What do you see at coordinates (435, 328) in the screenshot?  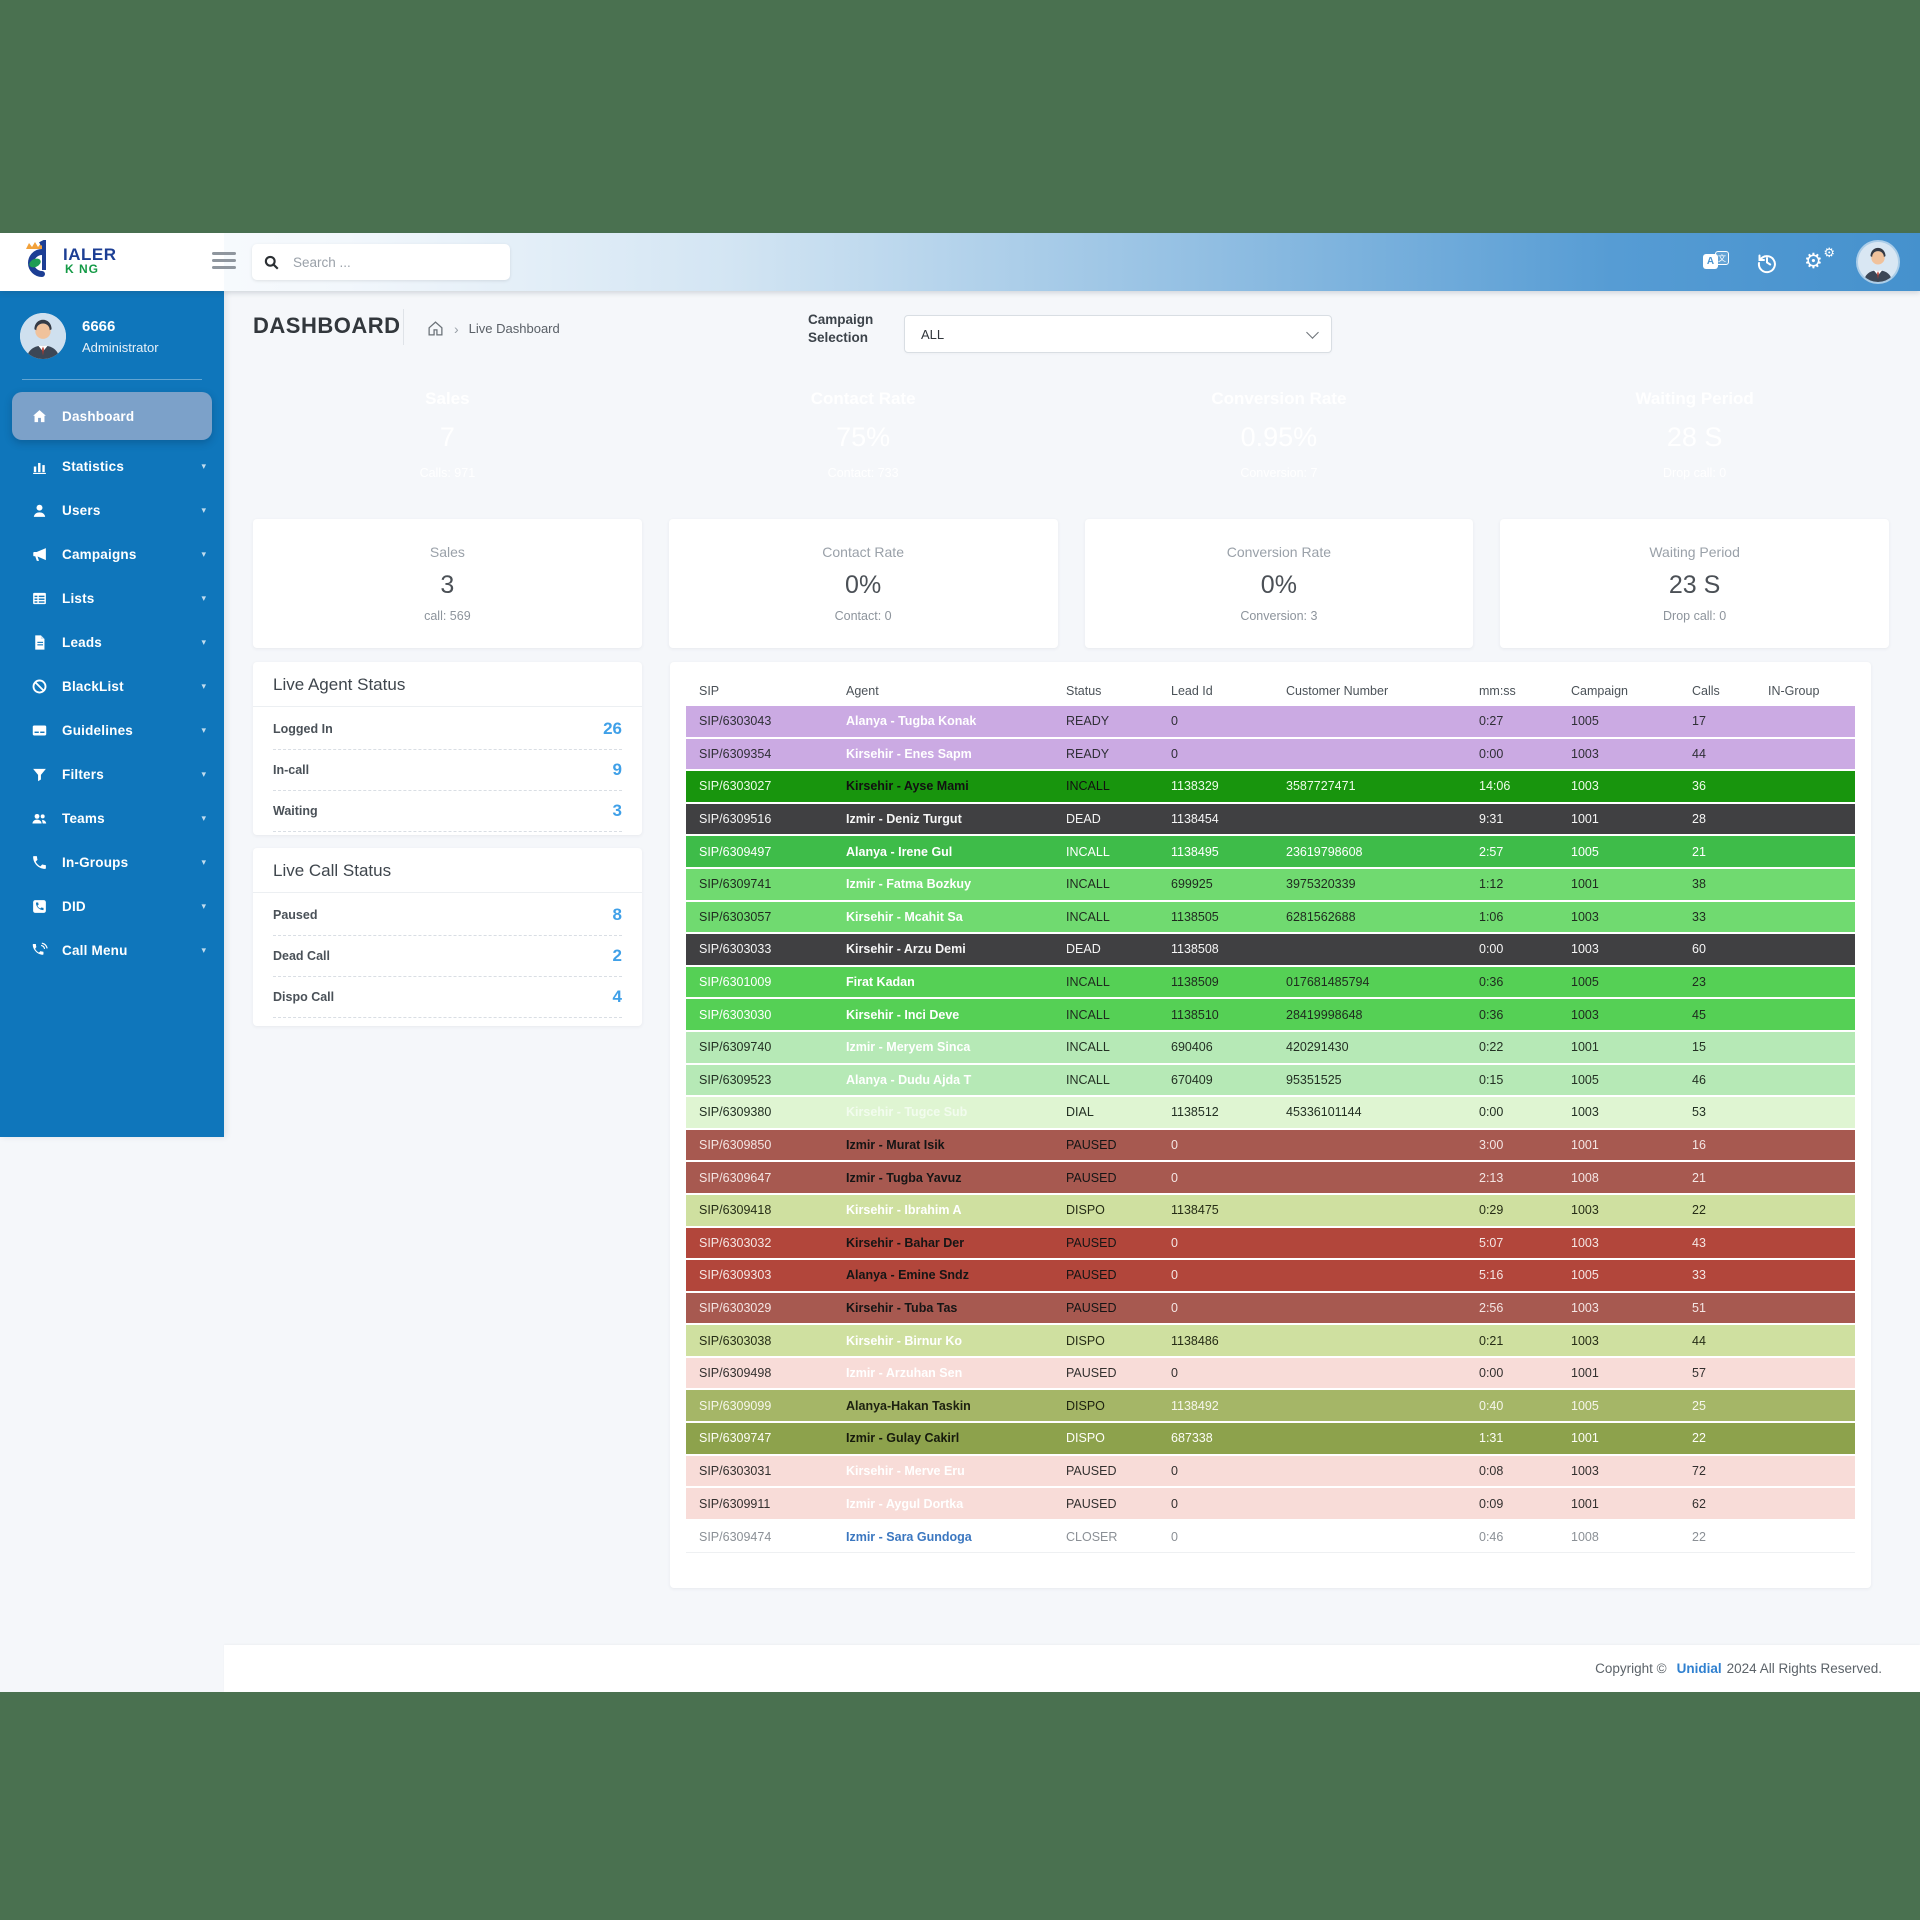 I see `home-icon` at bounding box center [435, 328].